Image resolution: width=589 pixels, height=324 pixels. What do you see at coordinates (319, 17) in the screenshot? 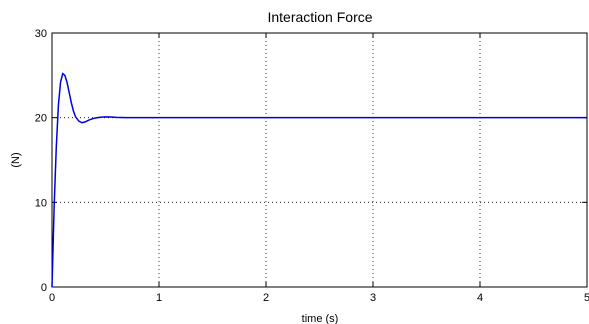
I see `chart-title: Interaction Force` at bounding box center [319, 17].